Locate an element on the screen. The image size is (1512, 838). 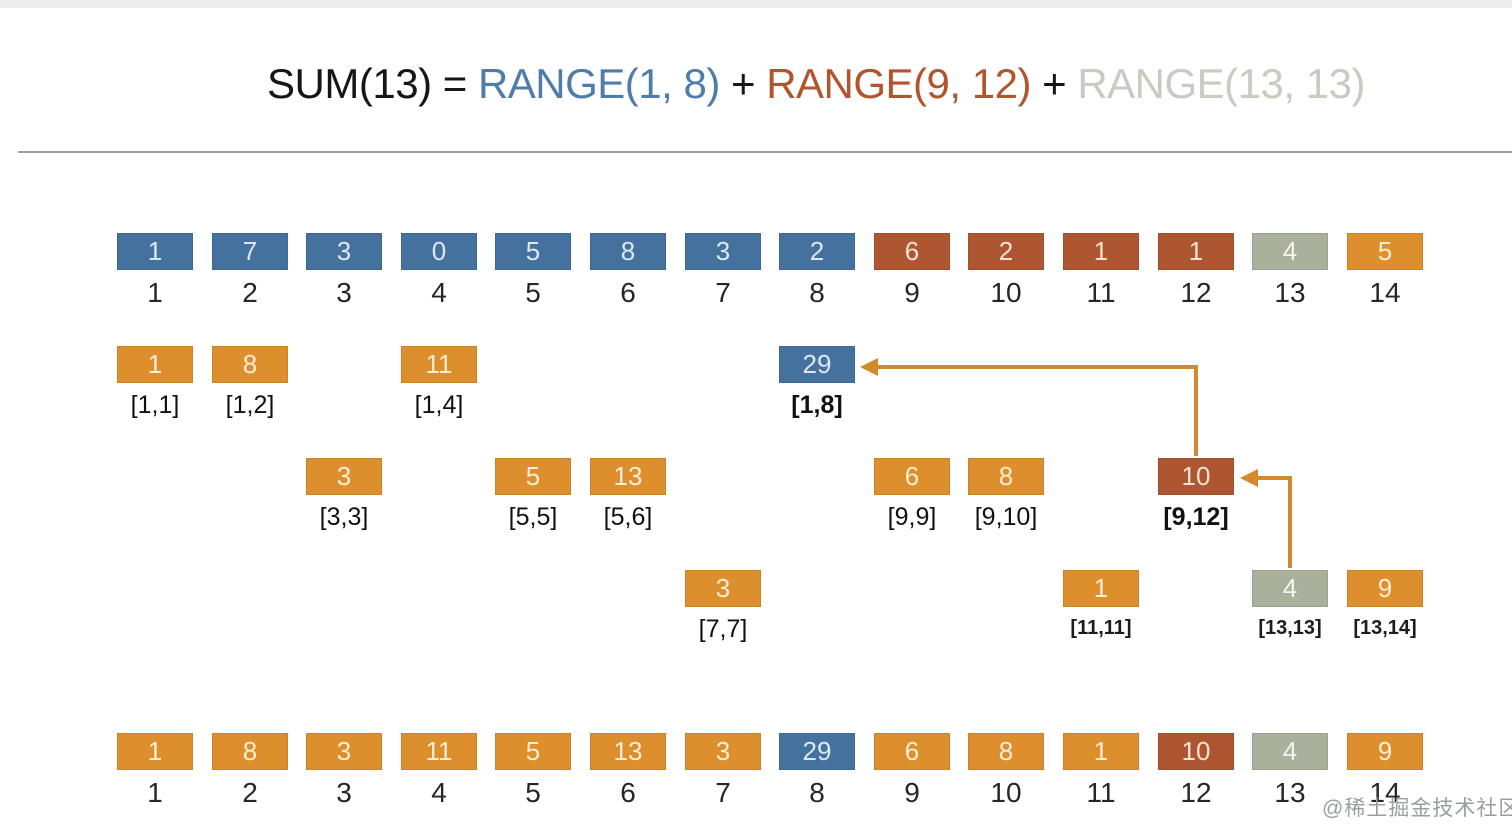
title-segment-2: + is located at coordinates (743, 83).